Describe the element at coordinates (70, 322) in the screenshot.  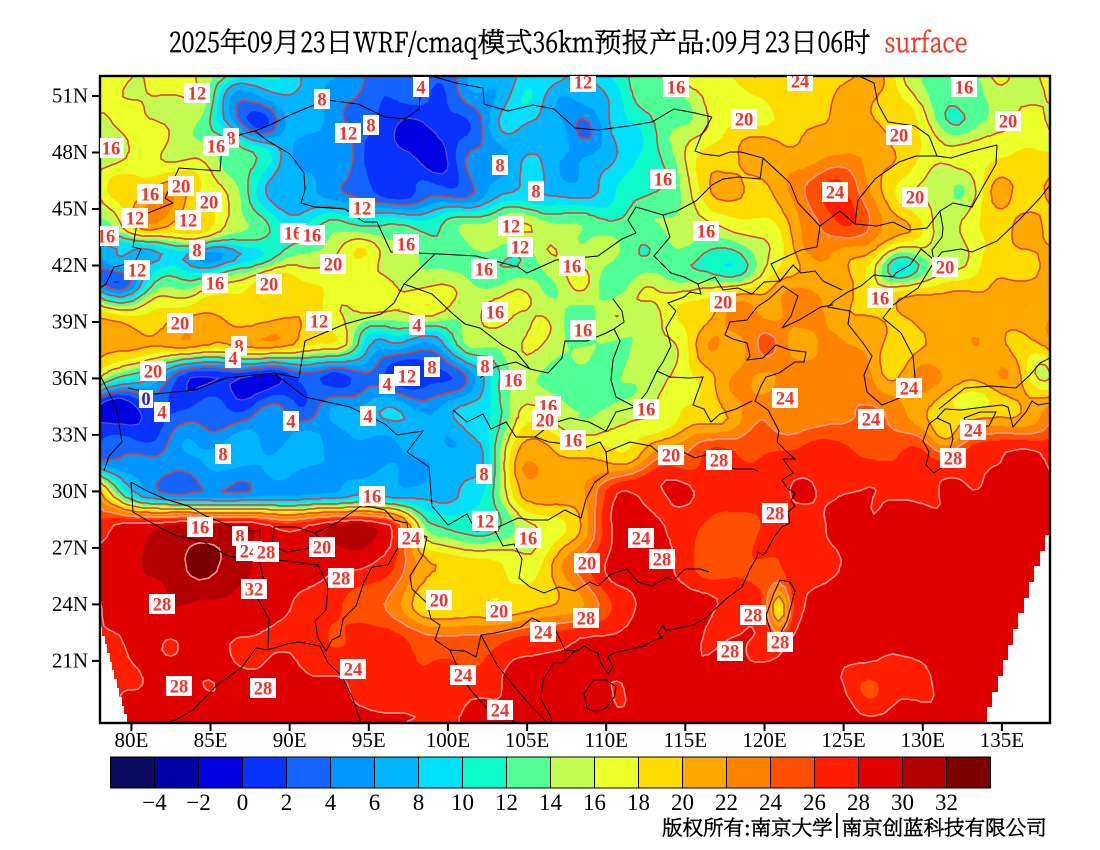
I see `svg-text: 39N` at that location.